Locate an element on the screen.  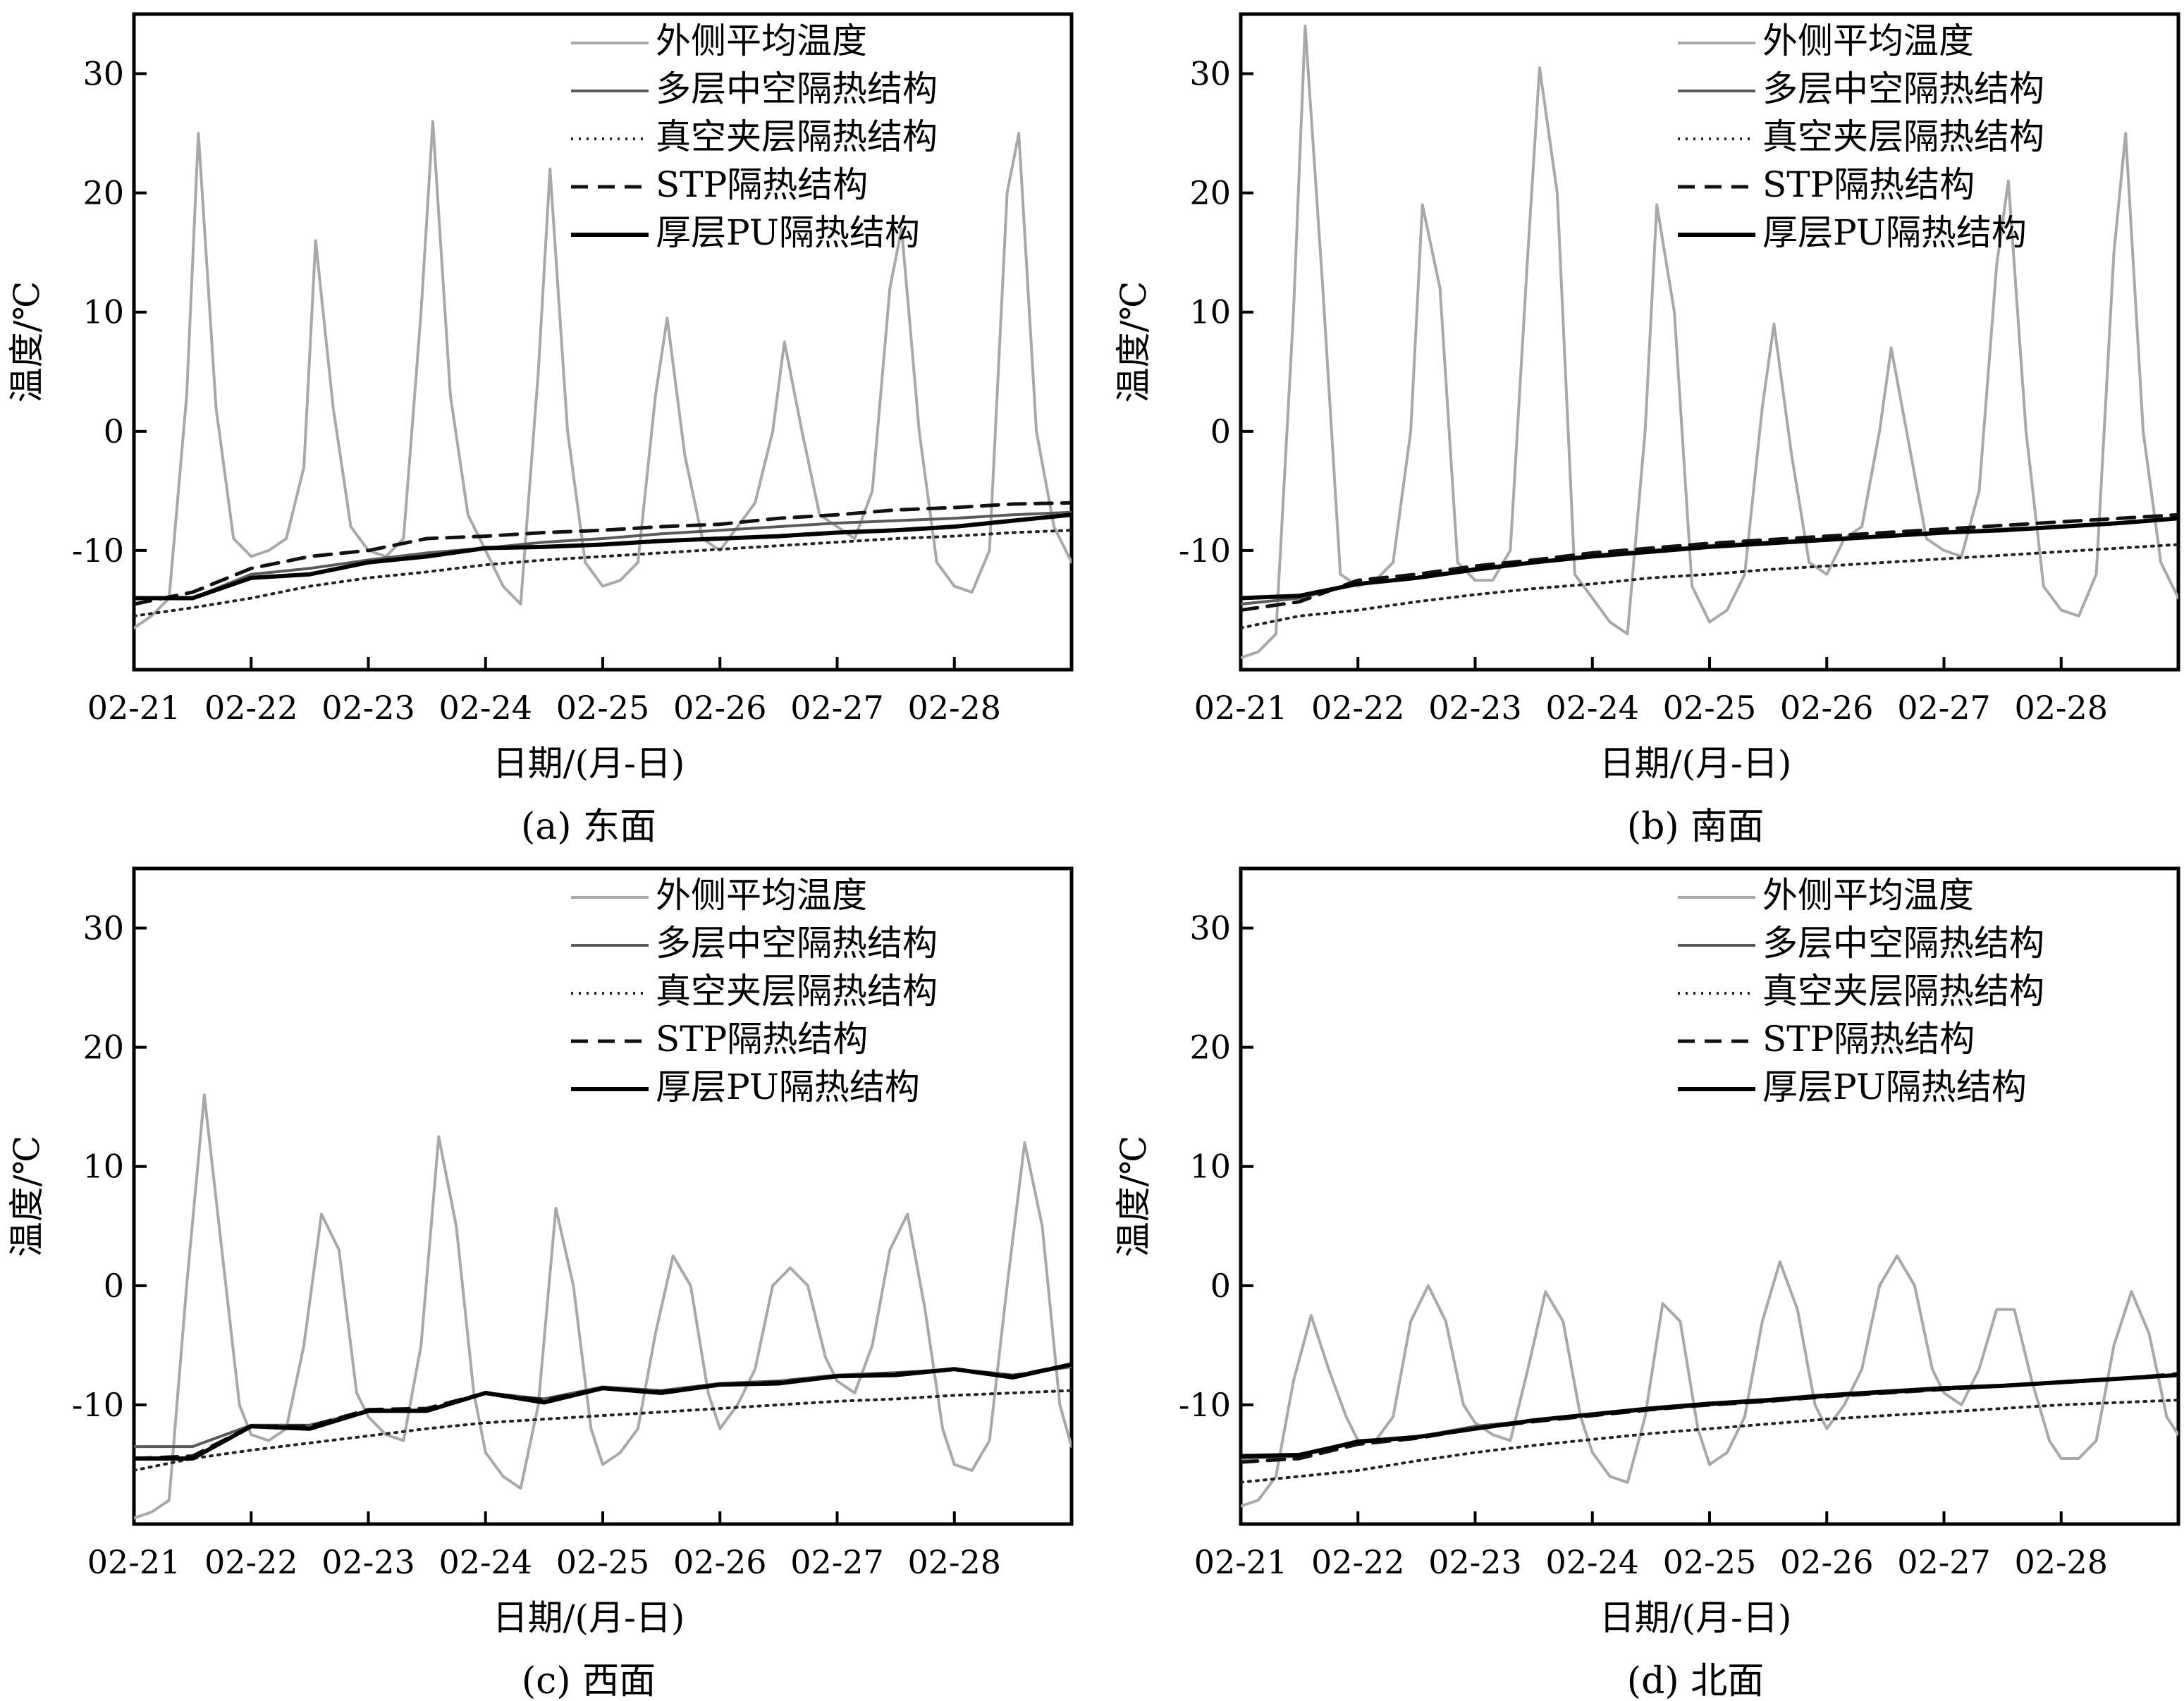
panel-caption: (b) 南面 is located at coordinates (1695, 827).